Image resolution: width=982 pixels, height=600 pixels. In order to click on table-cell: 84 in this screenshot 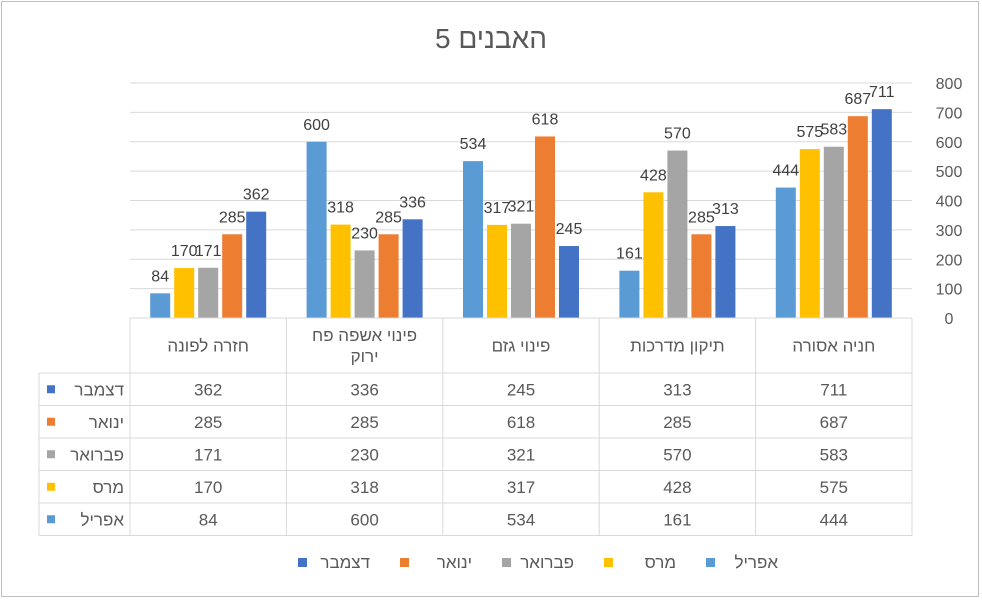, I will do `click(208, 519)`.